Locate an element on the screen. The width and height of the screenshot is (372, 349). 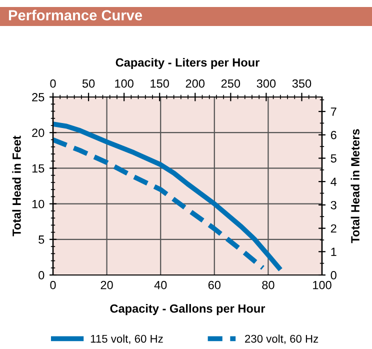
chart-title: Performance Curve is located at coordinates (75, 15).